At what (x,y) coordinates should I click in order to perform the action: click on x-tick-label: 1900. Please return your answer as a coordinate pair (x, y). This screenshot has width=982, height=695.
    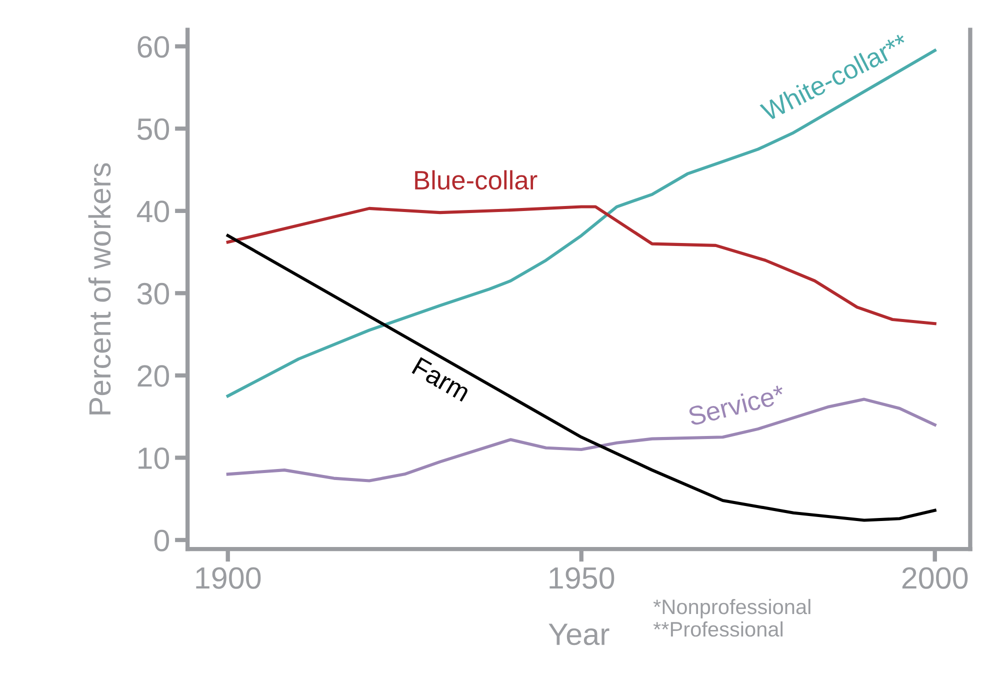
    Looking at the image, I should click on (228, 578).